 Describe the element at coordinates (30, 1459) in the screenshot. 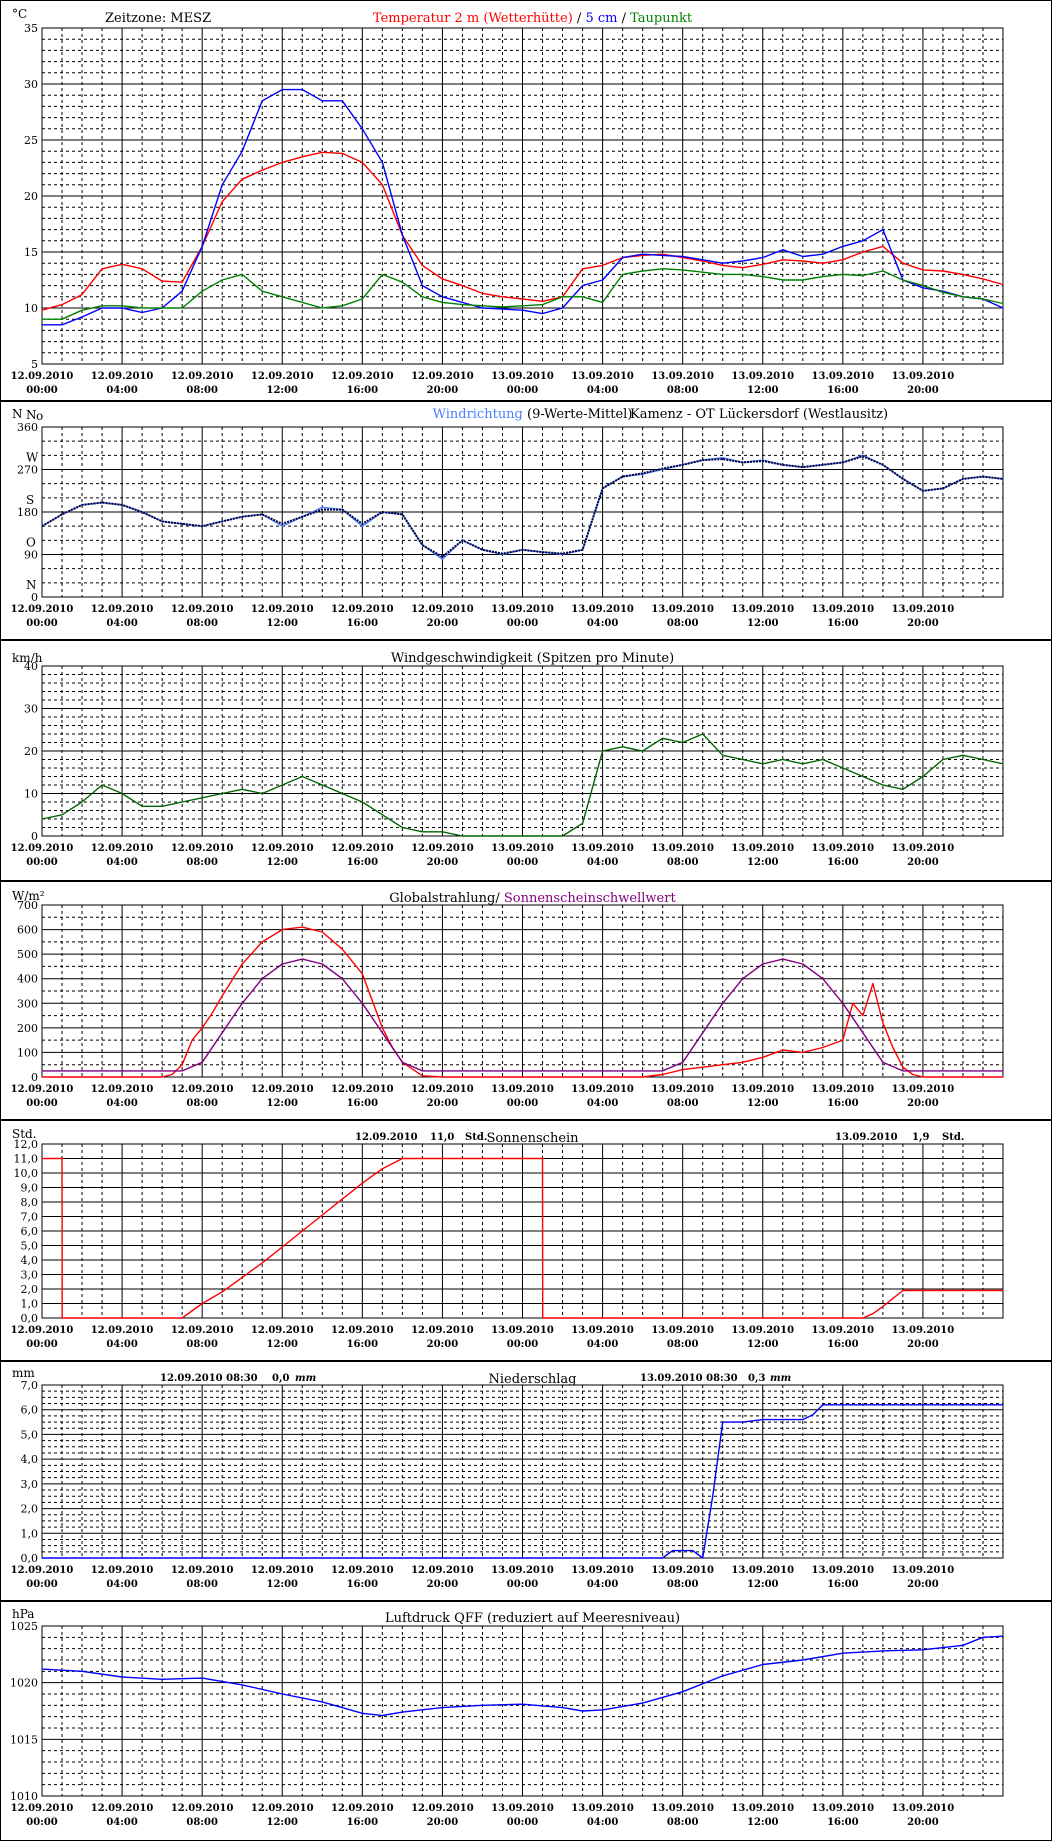

I see `y-tick-label: 4,0` at that location.